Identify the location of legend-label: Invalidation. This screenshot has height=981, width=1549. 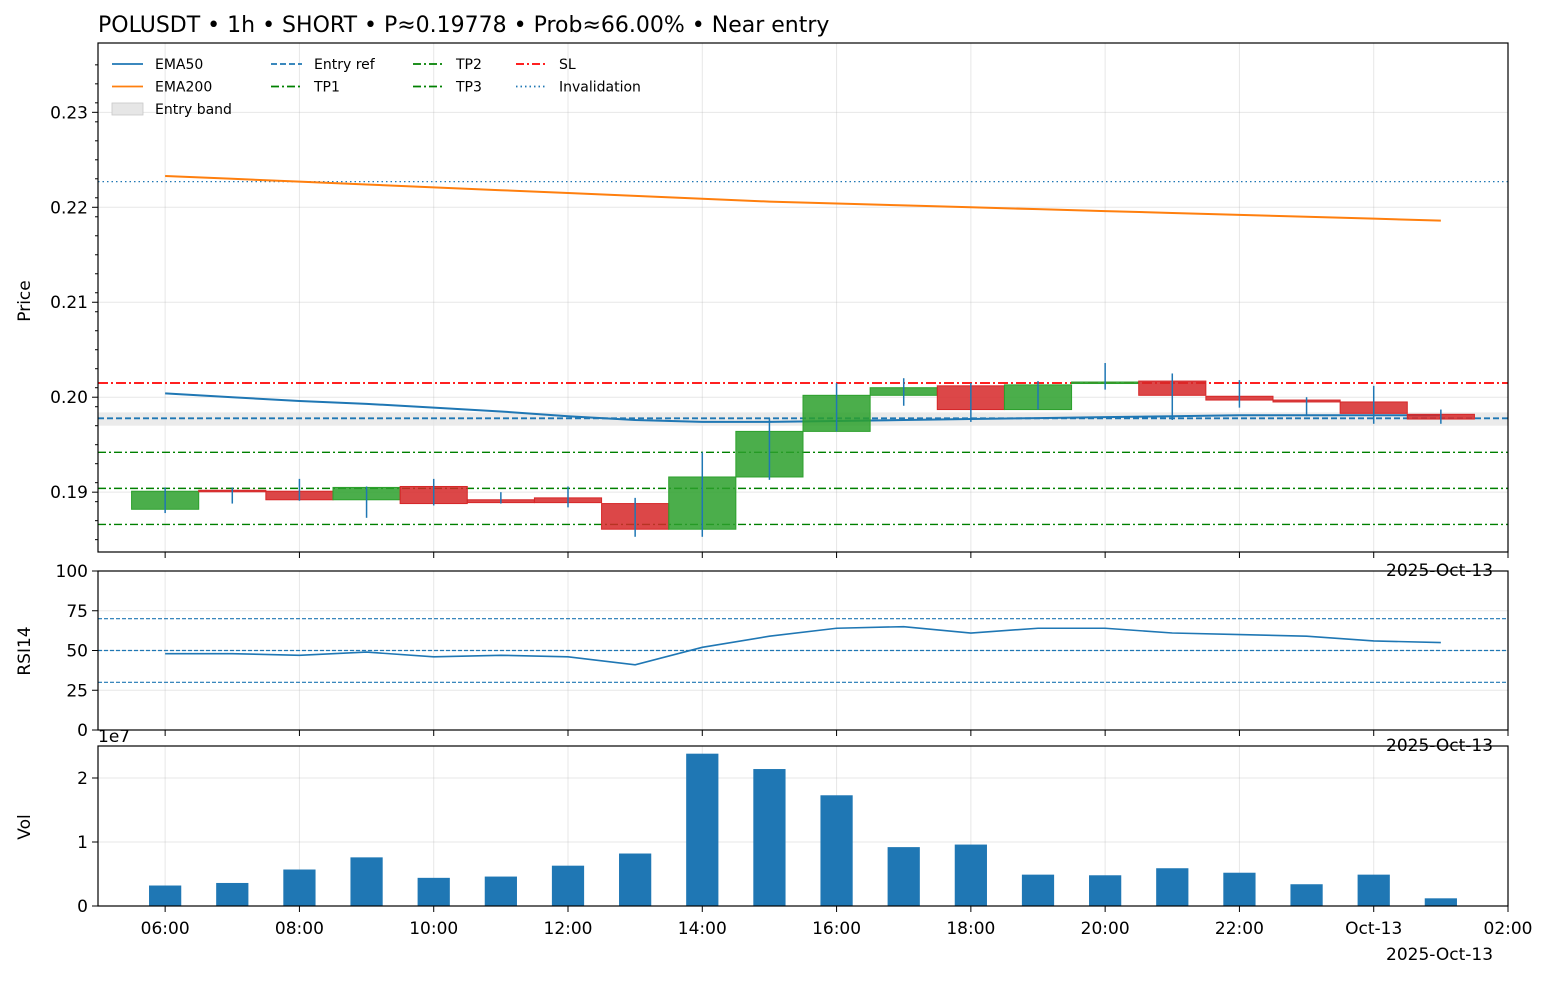
(600, 88).